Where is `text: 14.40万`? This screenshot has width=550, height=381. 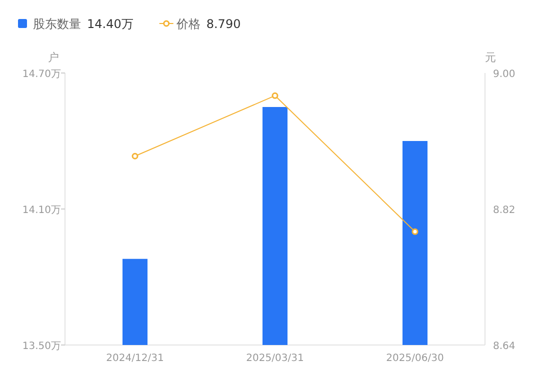
text: 14.40万 is located at coordinates (110, 24).